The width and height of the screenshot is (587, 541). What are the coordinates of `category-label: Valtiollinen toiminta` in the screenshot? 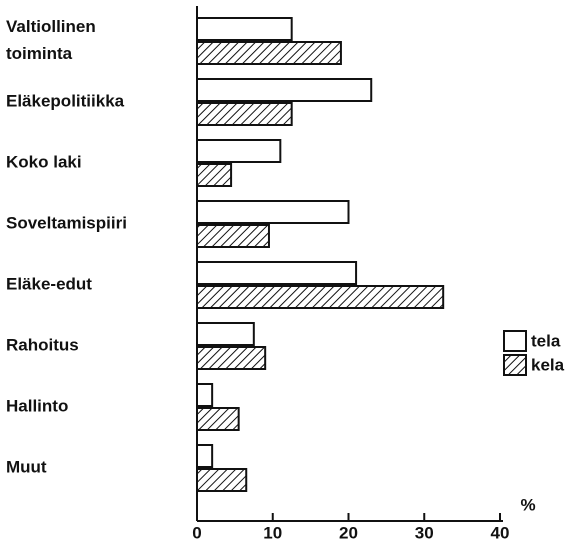 It's located at (51, 40).